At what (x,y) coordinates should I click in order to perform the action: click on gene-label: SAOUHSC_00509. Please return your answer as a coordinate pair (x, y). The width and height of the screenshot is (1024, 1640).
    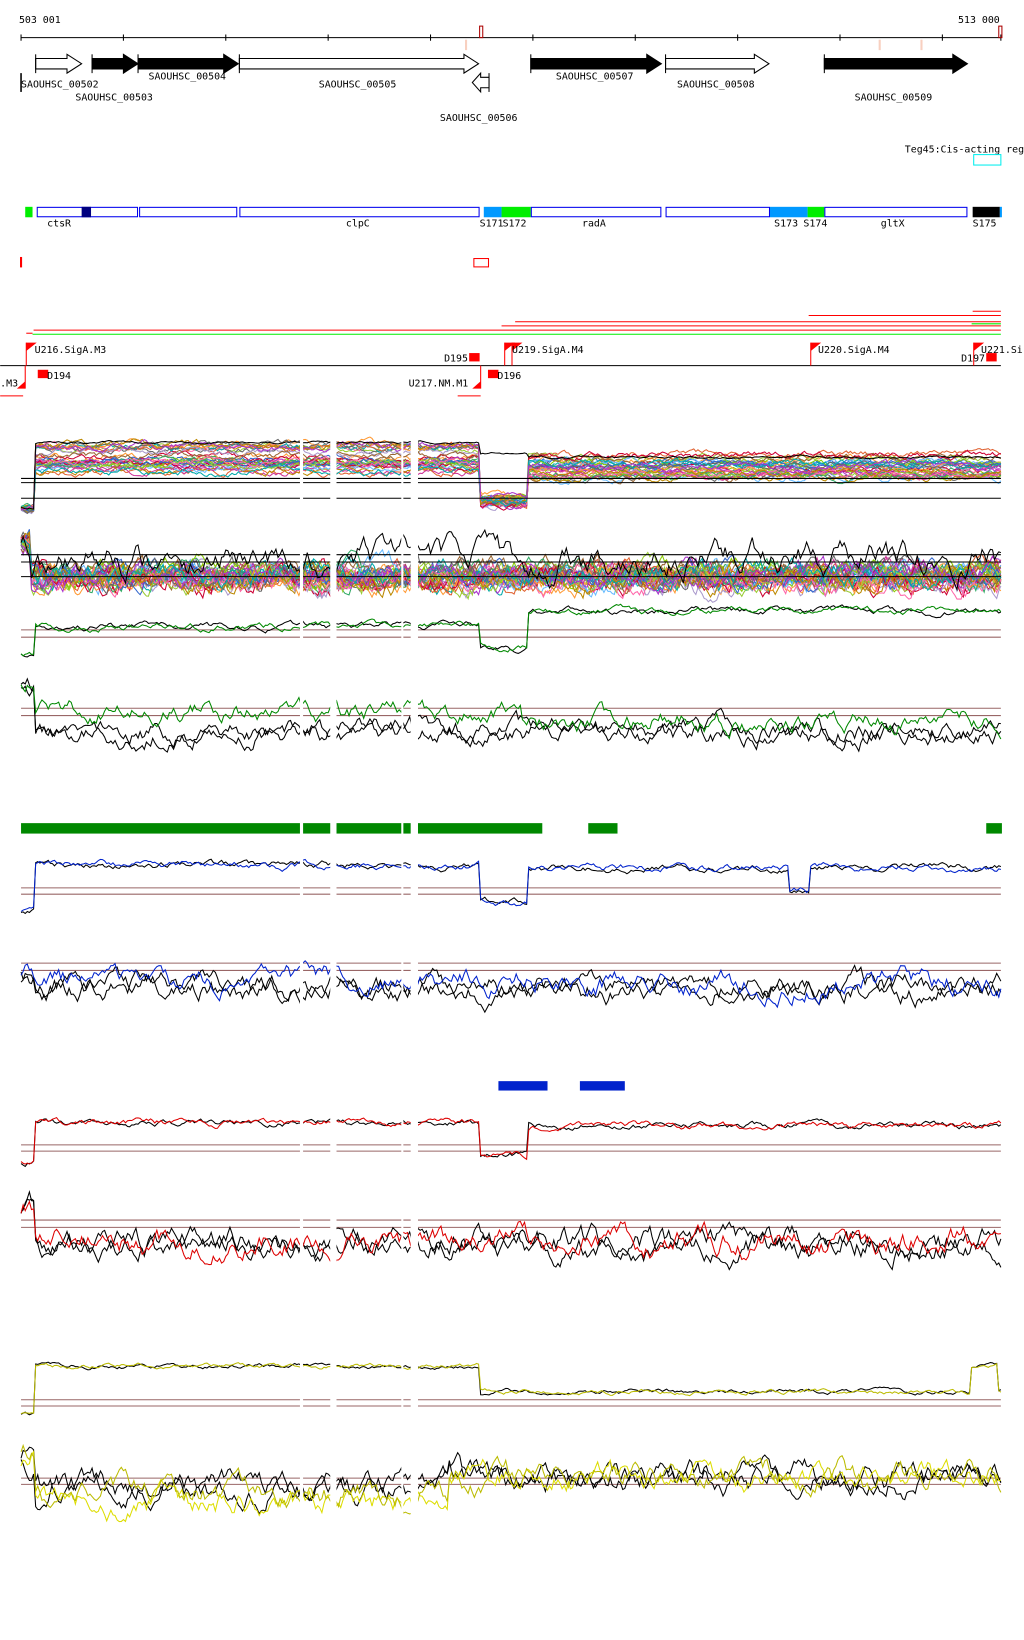
    Looking at the image, I should click on (894, 97).